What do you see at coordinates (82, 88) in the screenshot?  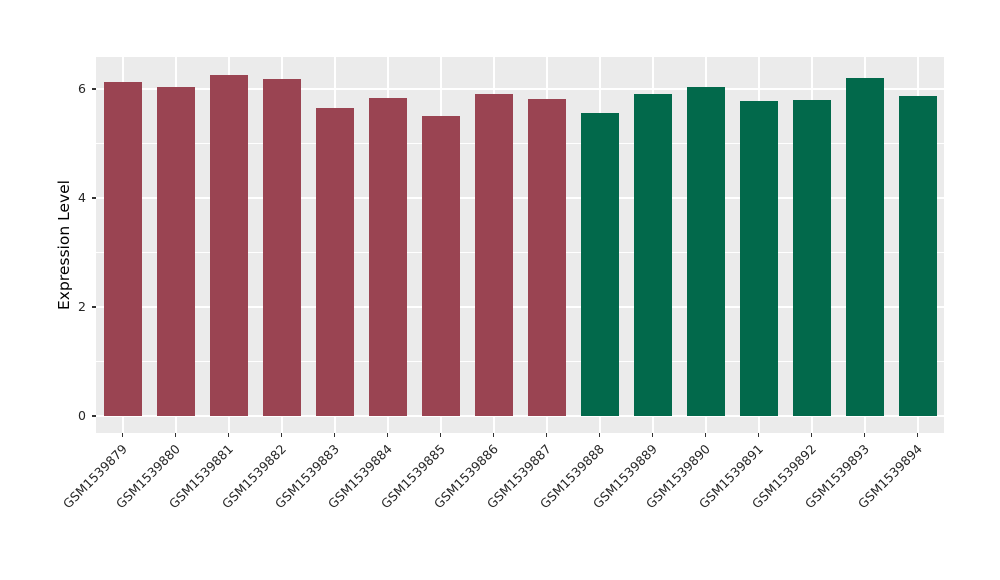 I see `y-tick-label-6: 6` at bounding box center [82, 88].